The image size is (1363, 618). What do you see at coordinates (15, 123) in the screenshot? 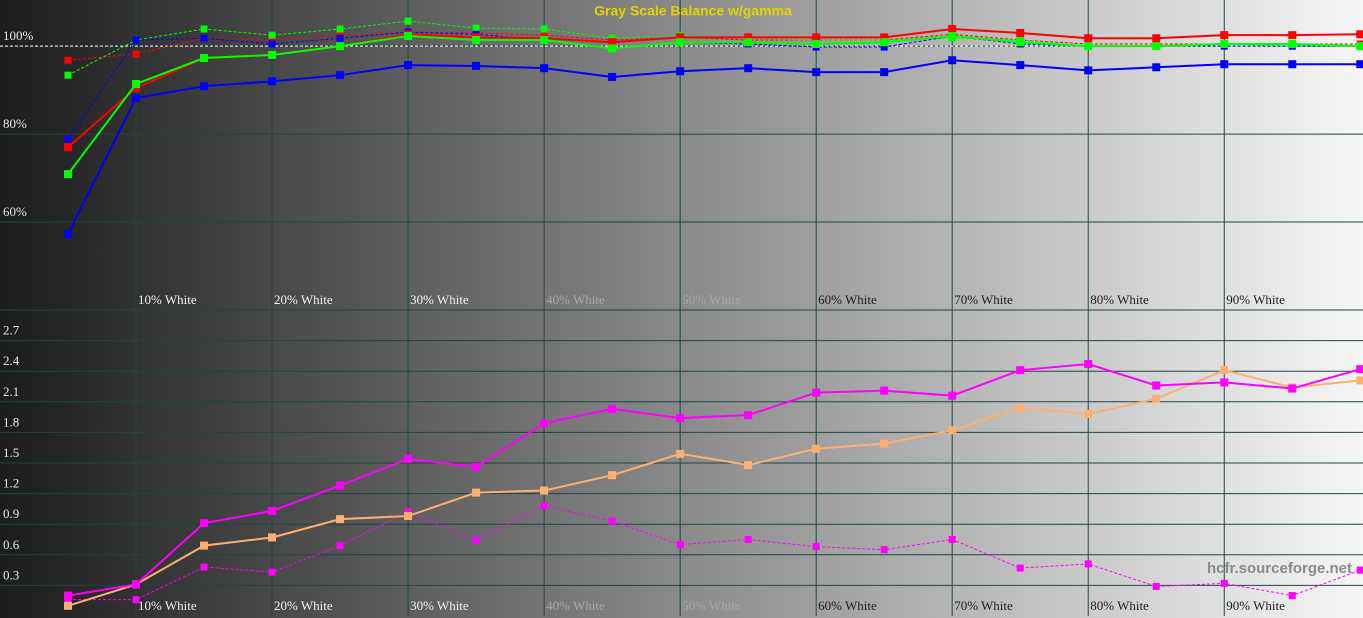
I see `y-tick-label: 80%` at bounding box center [15, 123].